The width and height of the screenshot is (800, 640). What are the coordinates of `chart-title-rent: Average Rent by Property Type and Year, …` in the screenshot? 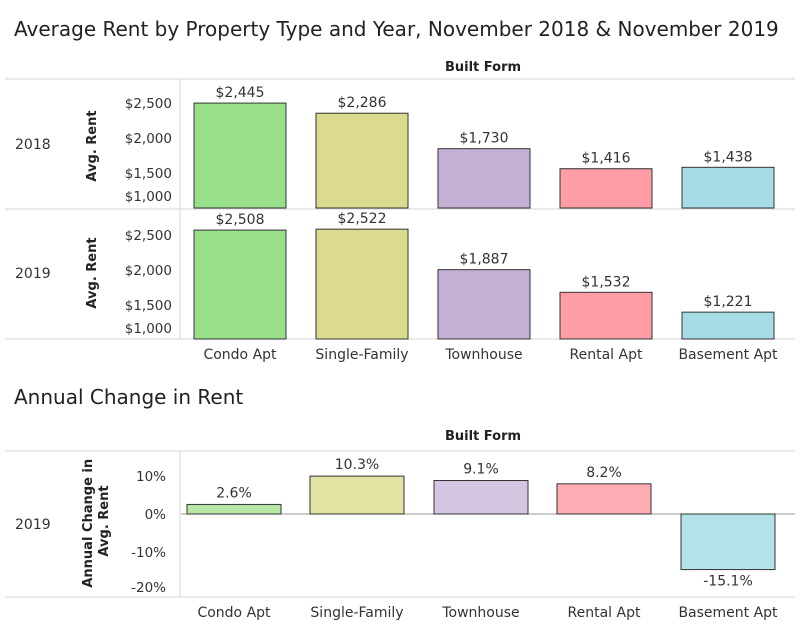 It's located at (396, 29).